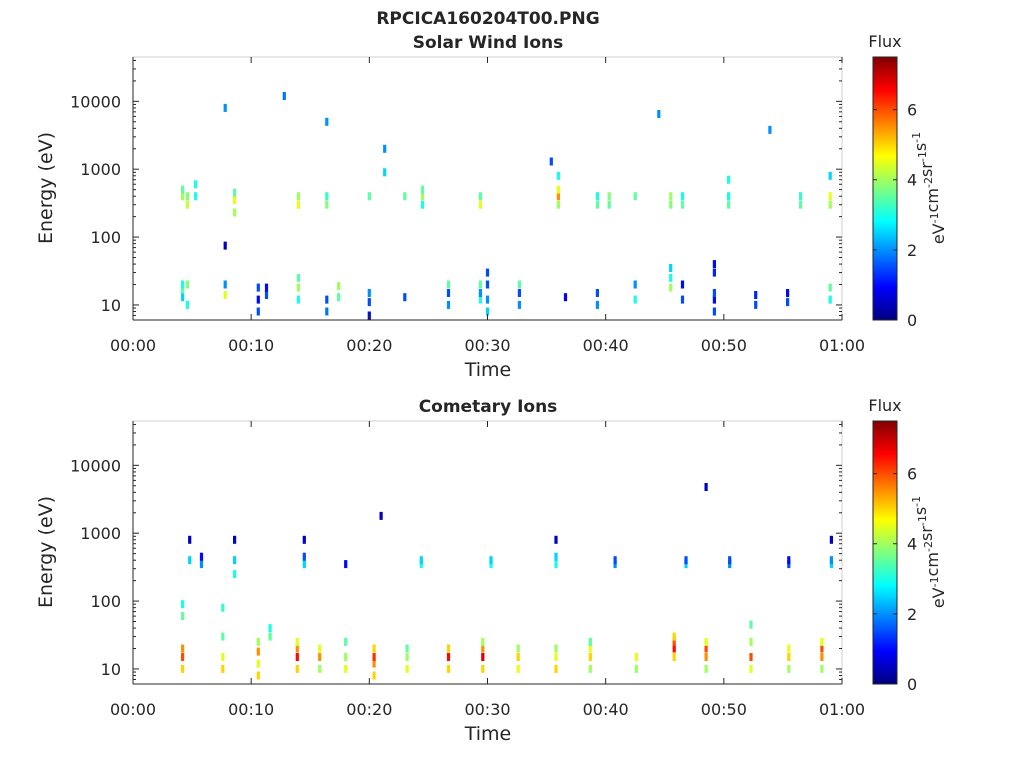  I want to click on y-axis-label: Energy (eV), so click(46, 552).